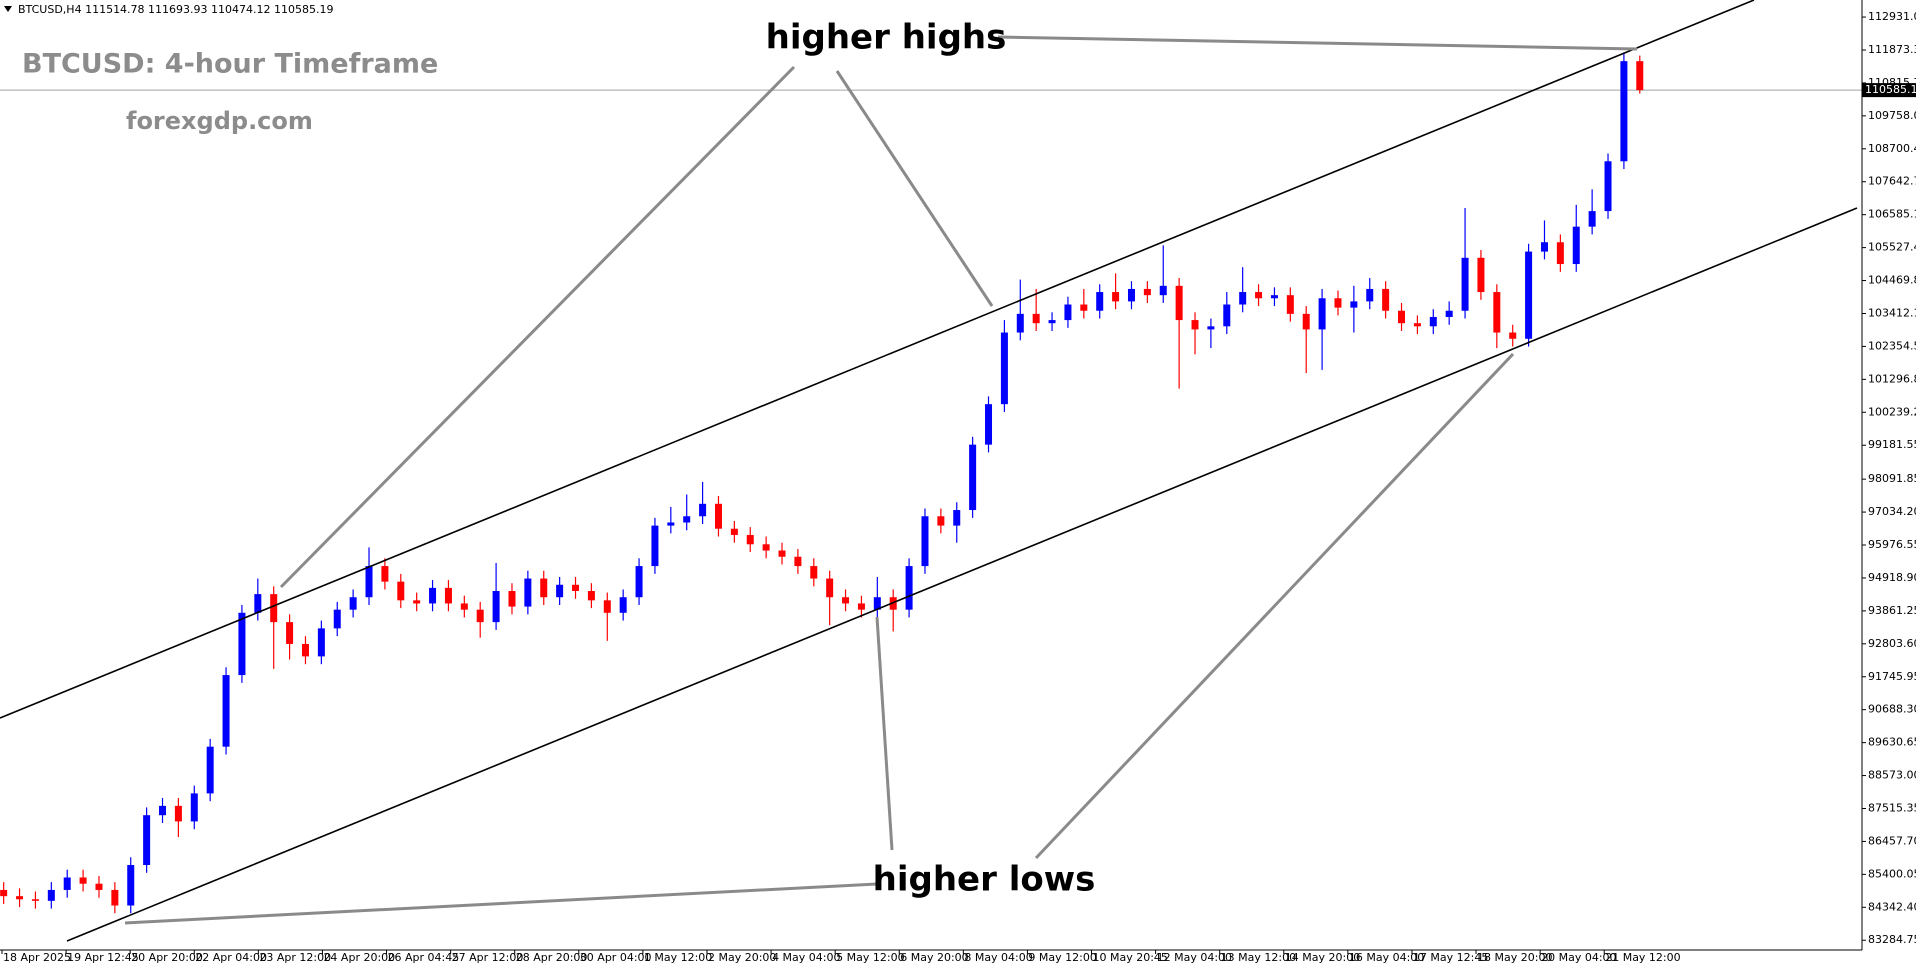  Describe the element at coordinates (1892, 181) in the screenshot. I see `y-tick-label: 107642.75` at that location.